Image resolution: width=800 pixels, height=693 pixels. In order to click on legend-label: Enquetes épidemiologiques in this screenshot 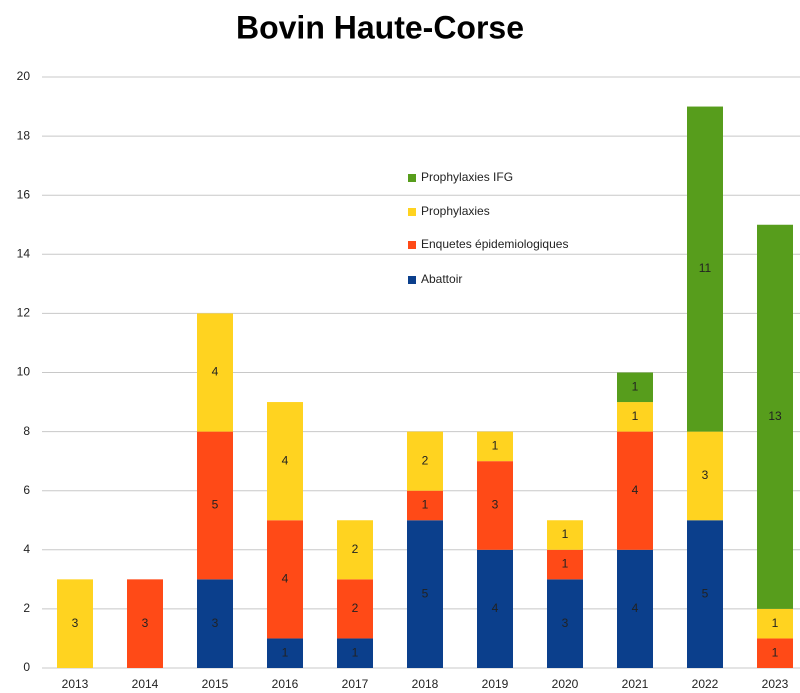, I will do `click(494, 244)`.